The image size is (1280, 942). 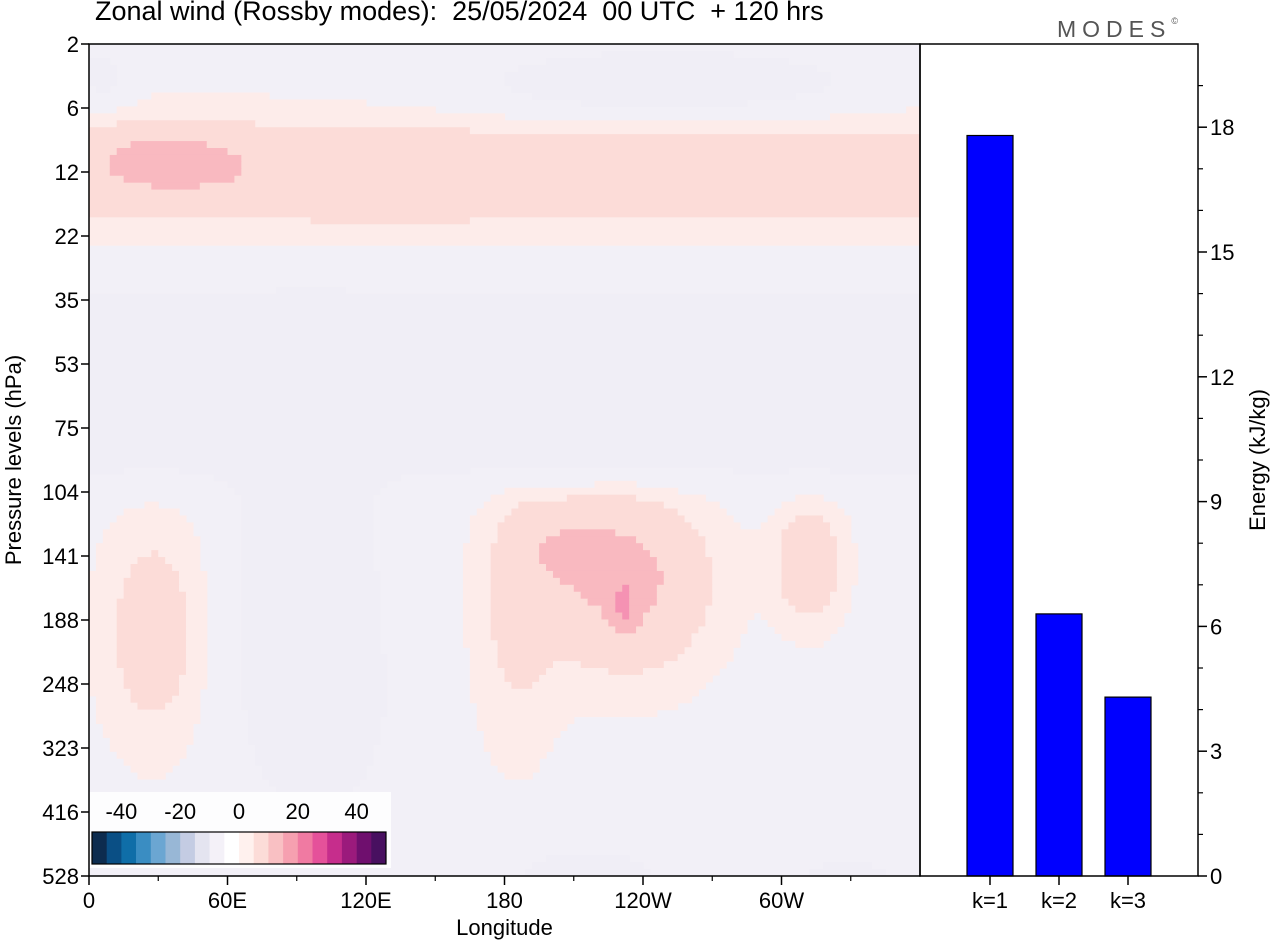 I want to click on logo-text: MODES, so click(x=1114, y=29).